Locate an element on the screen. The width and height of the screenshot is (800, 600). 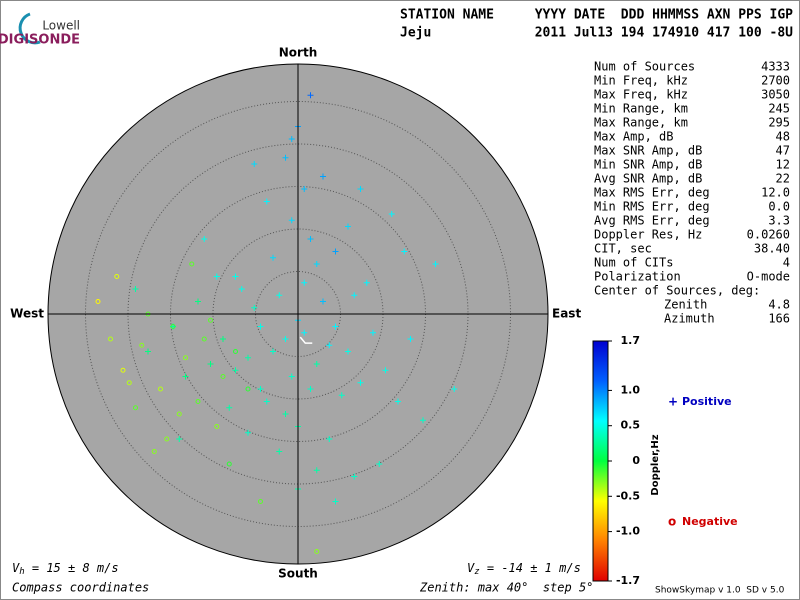
subscript: h is located at coordinates (21, 572).